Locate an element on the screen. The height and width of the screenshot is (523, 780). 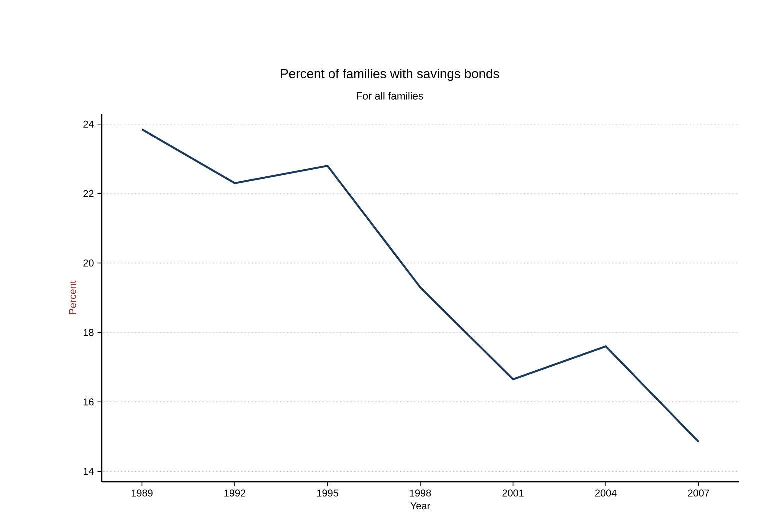
chart-subtitle: For all families is located at coordinates (390, 96).